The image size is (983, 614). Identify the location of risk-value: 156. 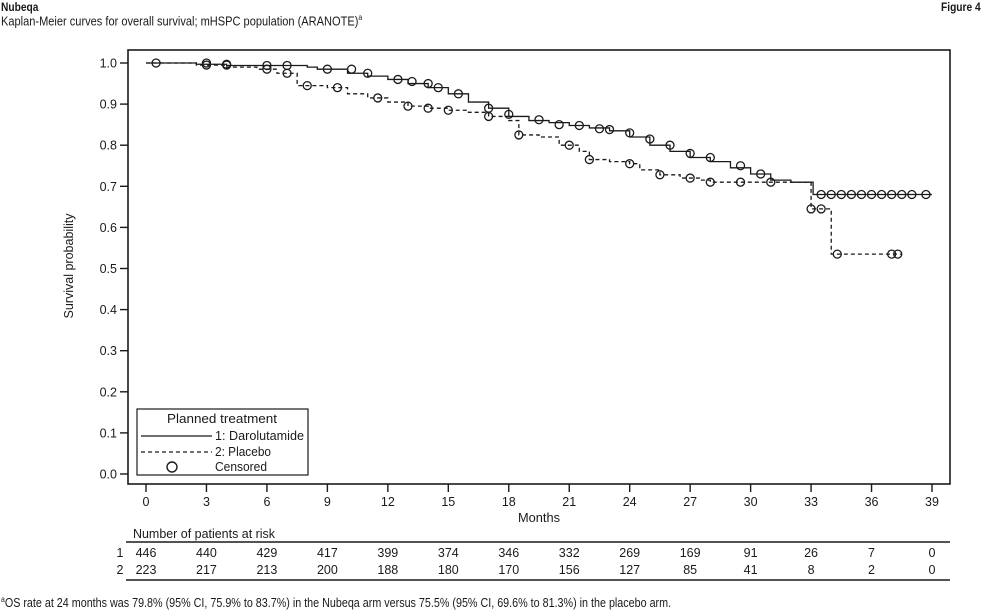
(569, 570).